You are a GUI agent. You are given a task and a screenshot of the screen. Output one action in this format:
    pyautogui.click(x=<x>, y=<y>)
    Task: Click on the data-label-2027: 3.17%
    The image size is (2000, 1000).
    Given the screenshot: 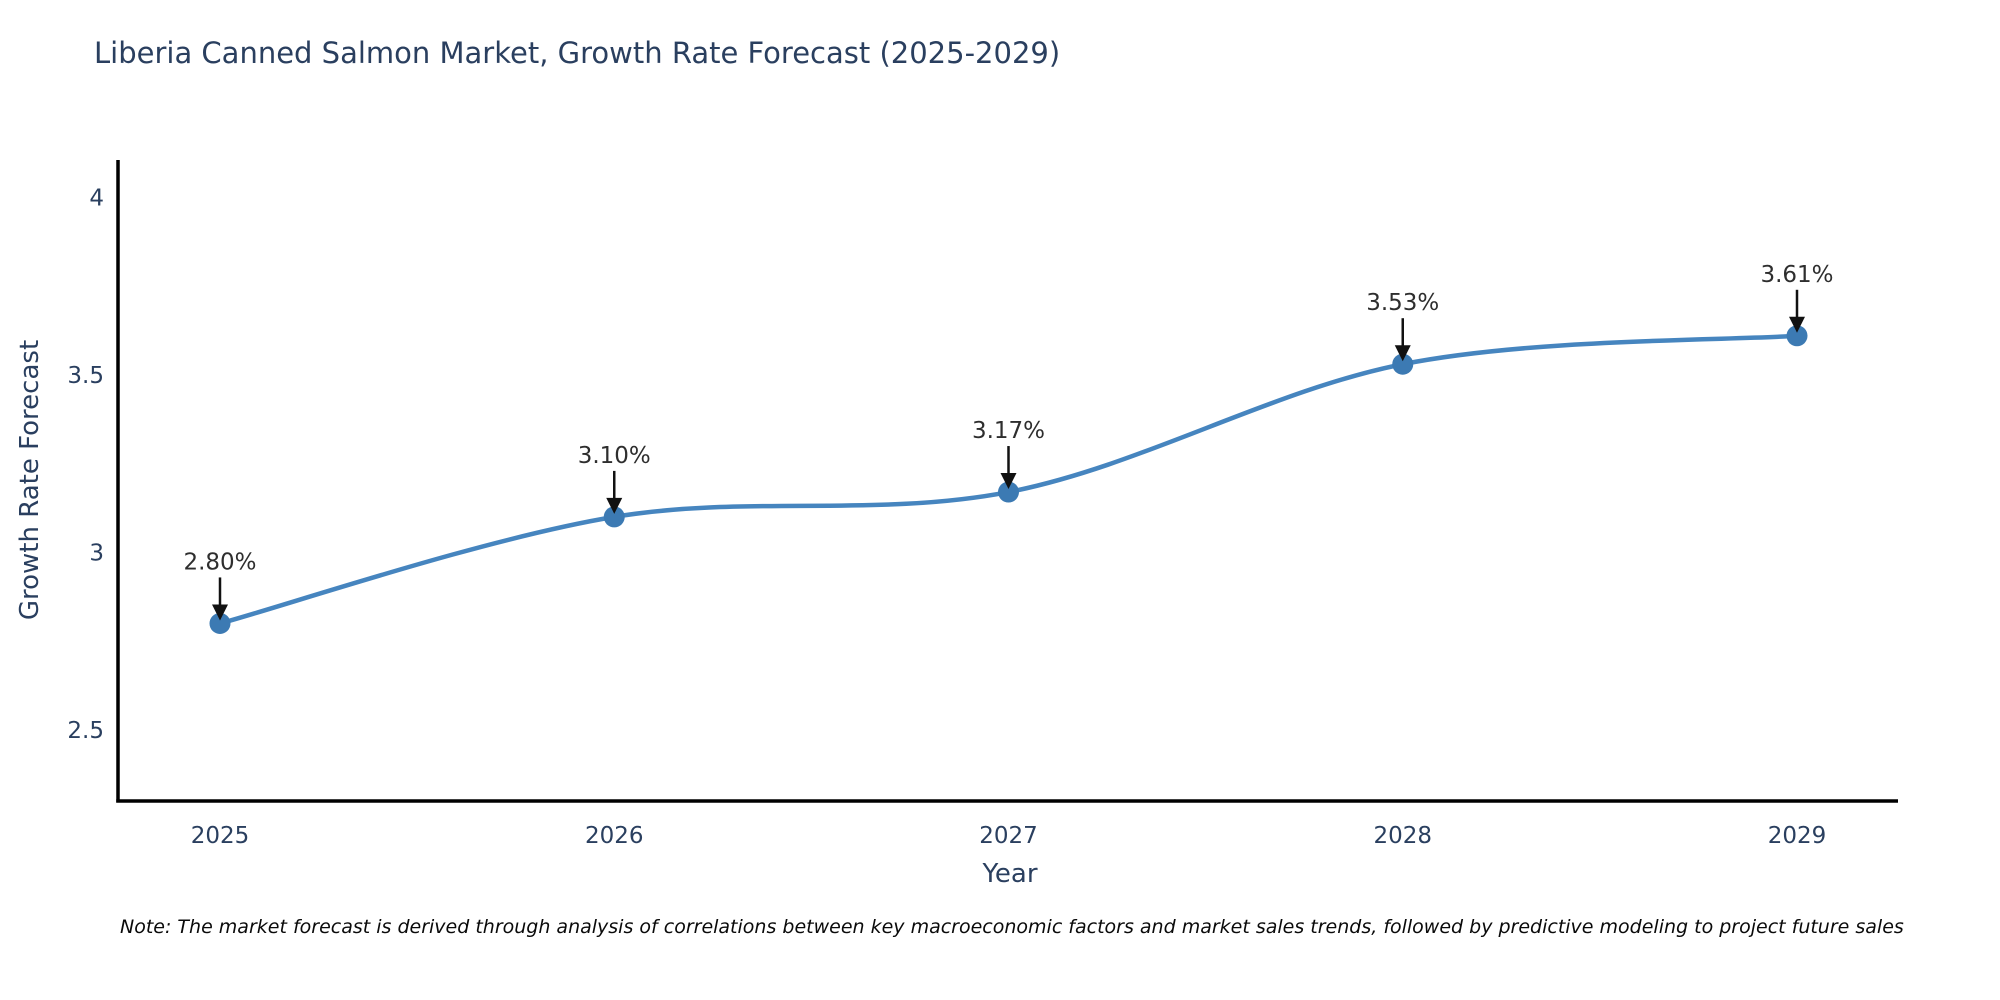 What is the action you would take?
    pyautogui.click(x=1008, y=431)
    